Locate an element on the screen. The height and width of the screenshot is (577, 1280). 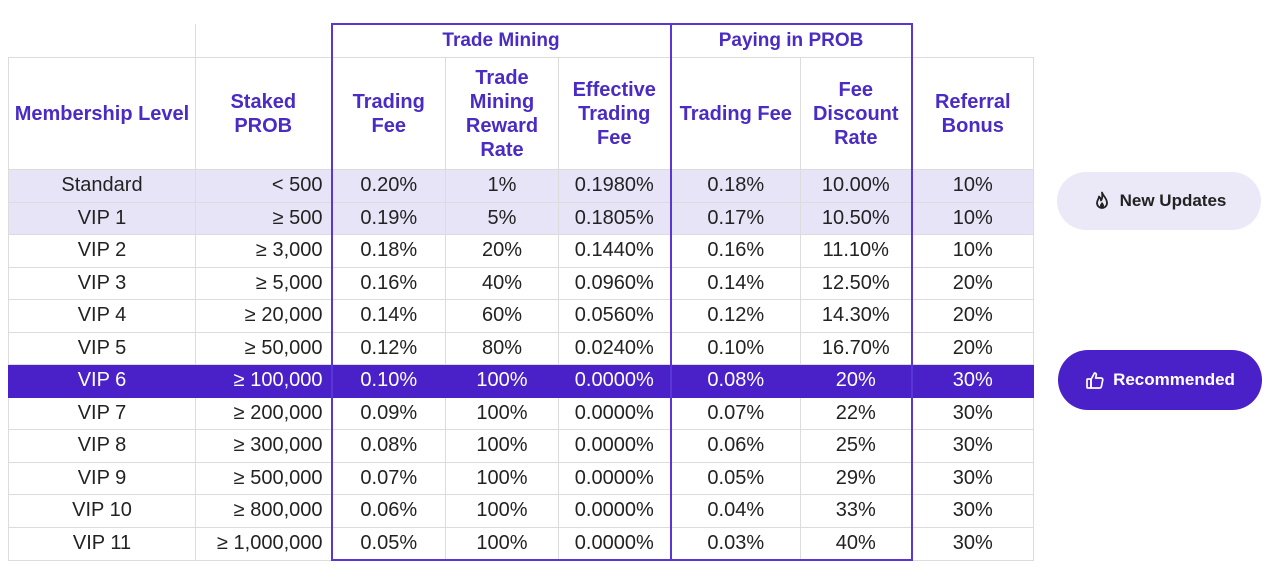
cell-membership-level: VIP 1 is located at coordinates (102, 218).